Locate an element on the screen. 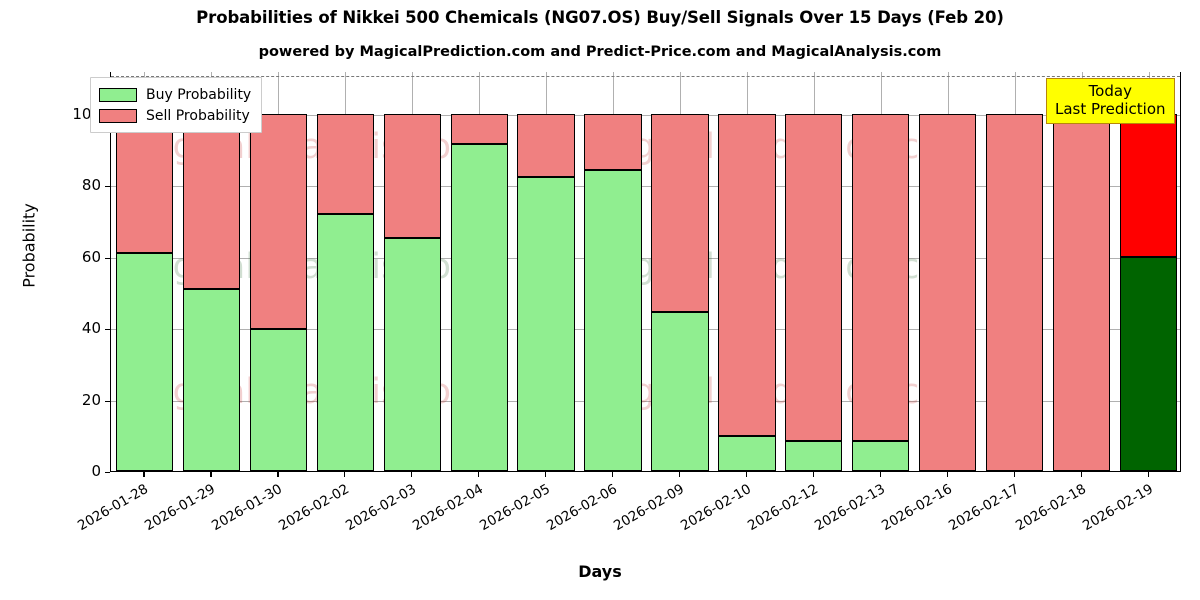 This screenshot has height=600, width=1200. chart-legend: Buy Probability Sell Probability is located at coordinates (176, 105).